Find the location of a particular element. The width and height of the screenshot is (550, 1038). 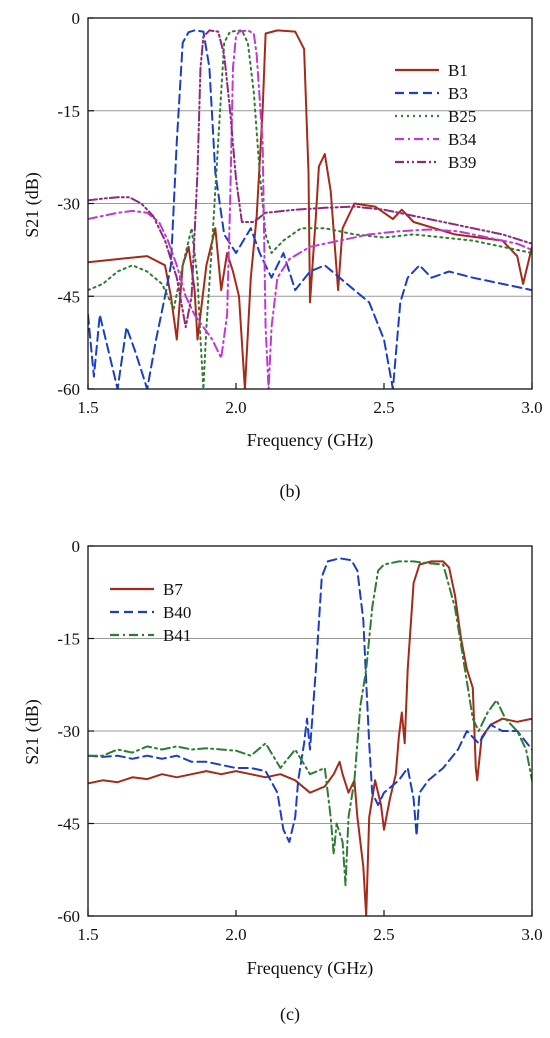

legend-label-b39: B39 is located at coordinates (462, 162).